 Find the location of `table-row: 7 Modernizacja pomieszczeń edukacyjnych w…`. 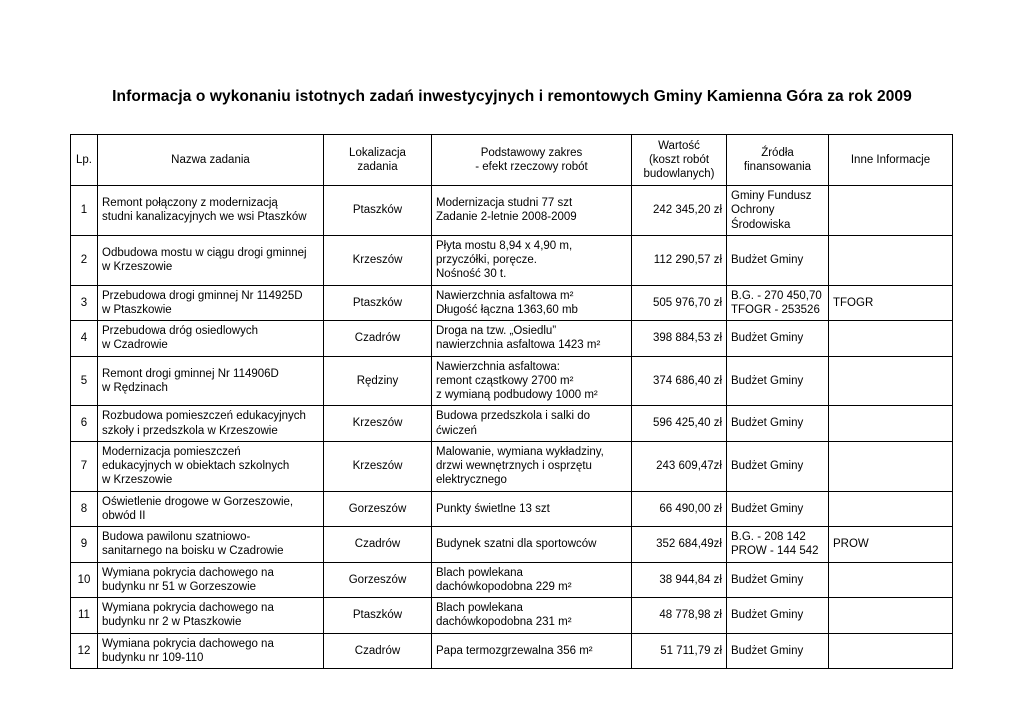

table-row: 7 Modernizacja pomieszczeń edukacyjnych w… is located at coordinates (511, 466).